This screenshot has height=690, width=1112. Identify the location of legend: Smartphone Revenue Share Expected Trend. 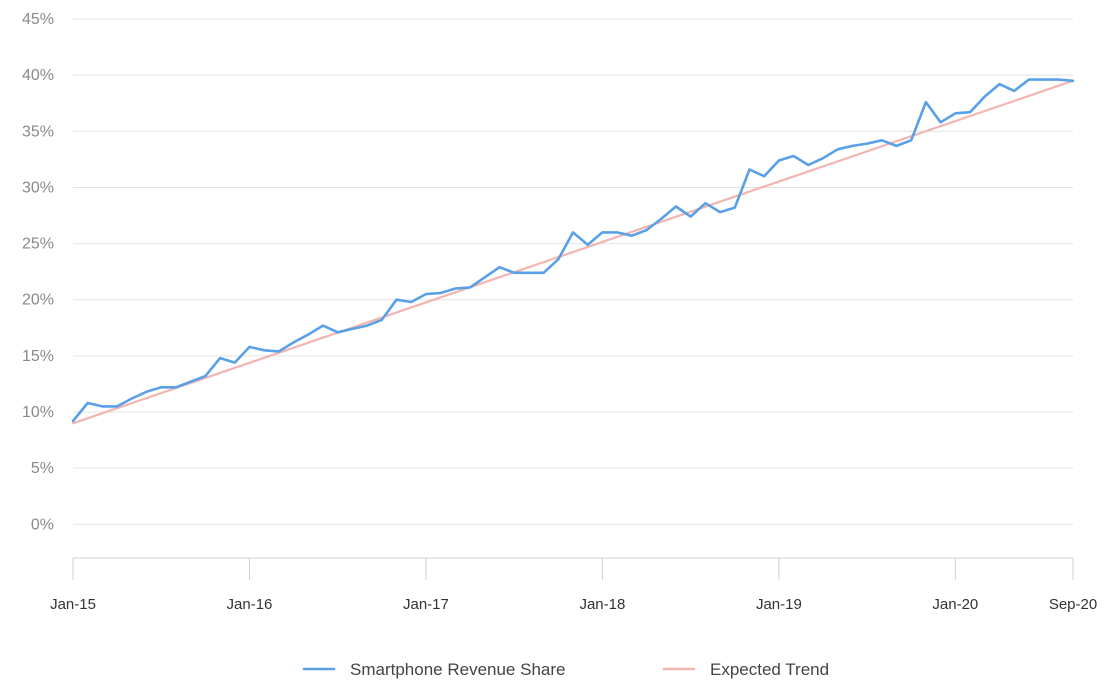
(565, 669).